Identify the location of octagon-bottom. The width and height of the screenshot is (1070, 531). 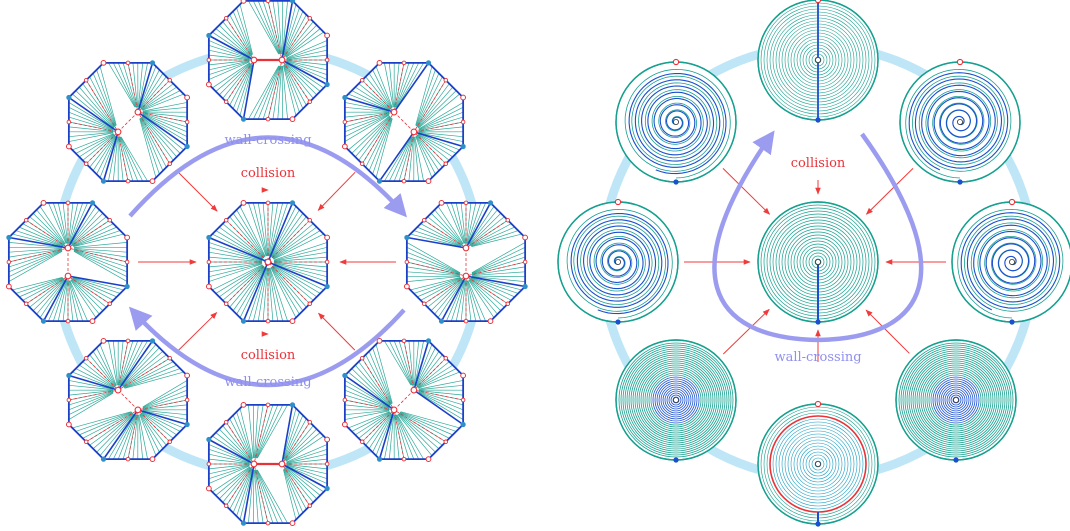
(268, 464).